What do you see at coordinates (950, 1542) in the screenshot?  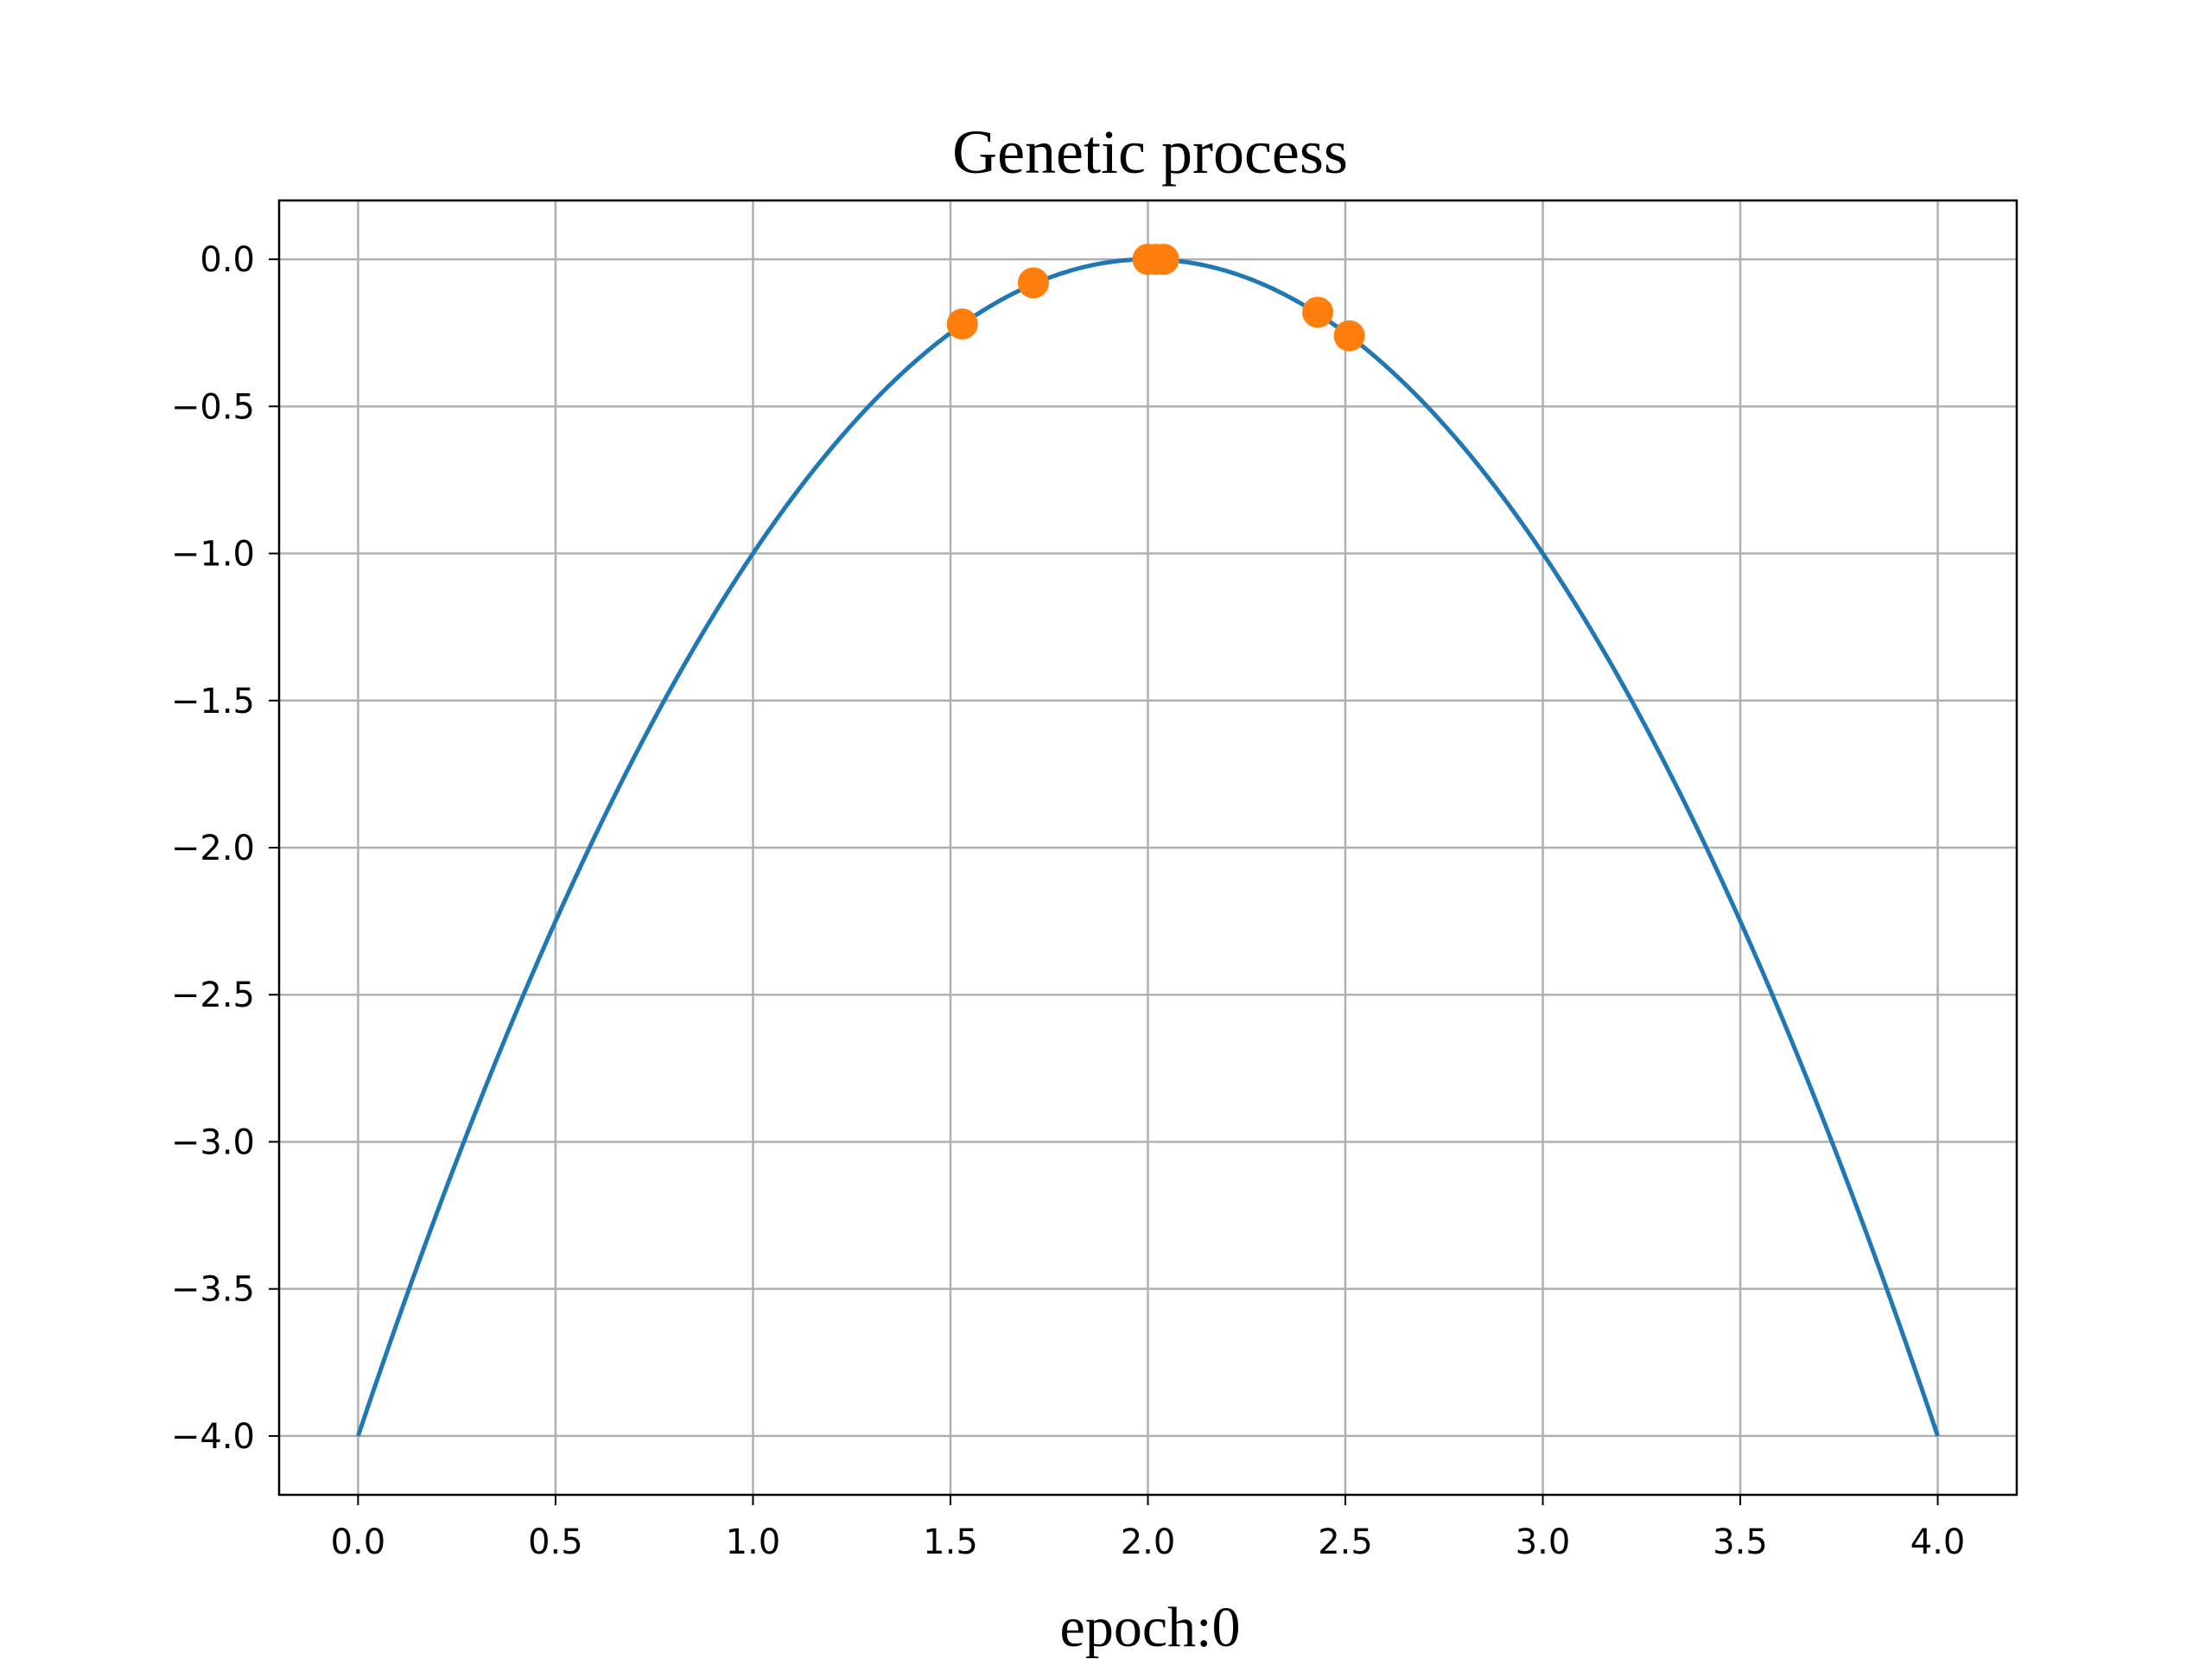 I see `x-tick-label-3: 1.5` at bounding box center [950, 1542].